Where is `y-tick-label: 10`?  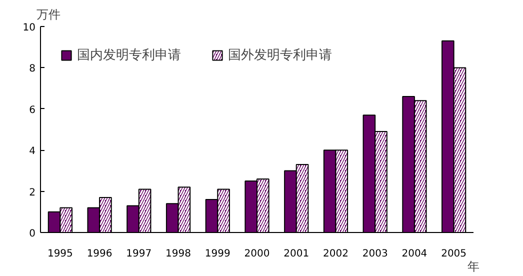
y-tick-label: 10 is located at coordinates (29, 28).